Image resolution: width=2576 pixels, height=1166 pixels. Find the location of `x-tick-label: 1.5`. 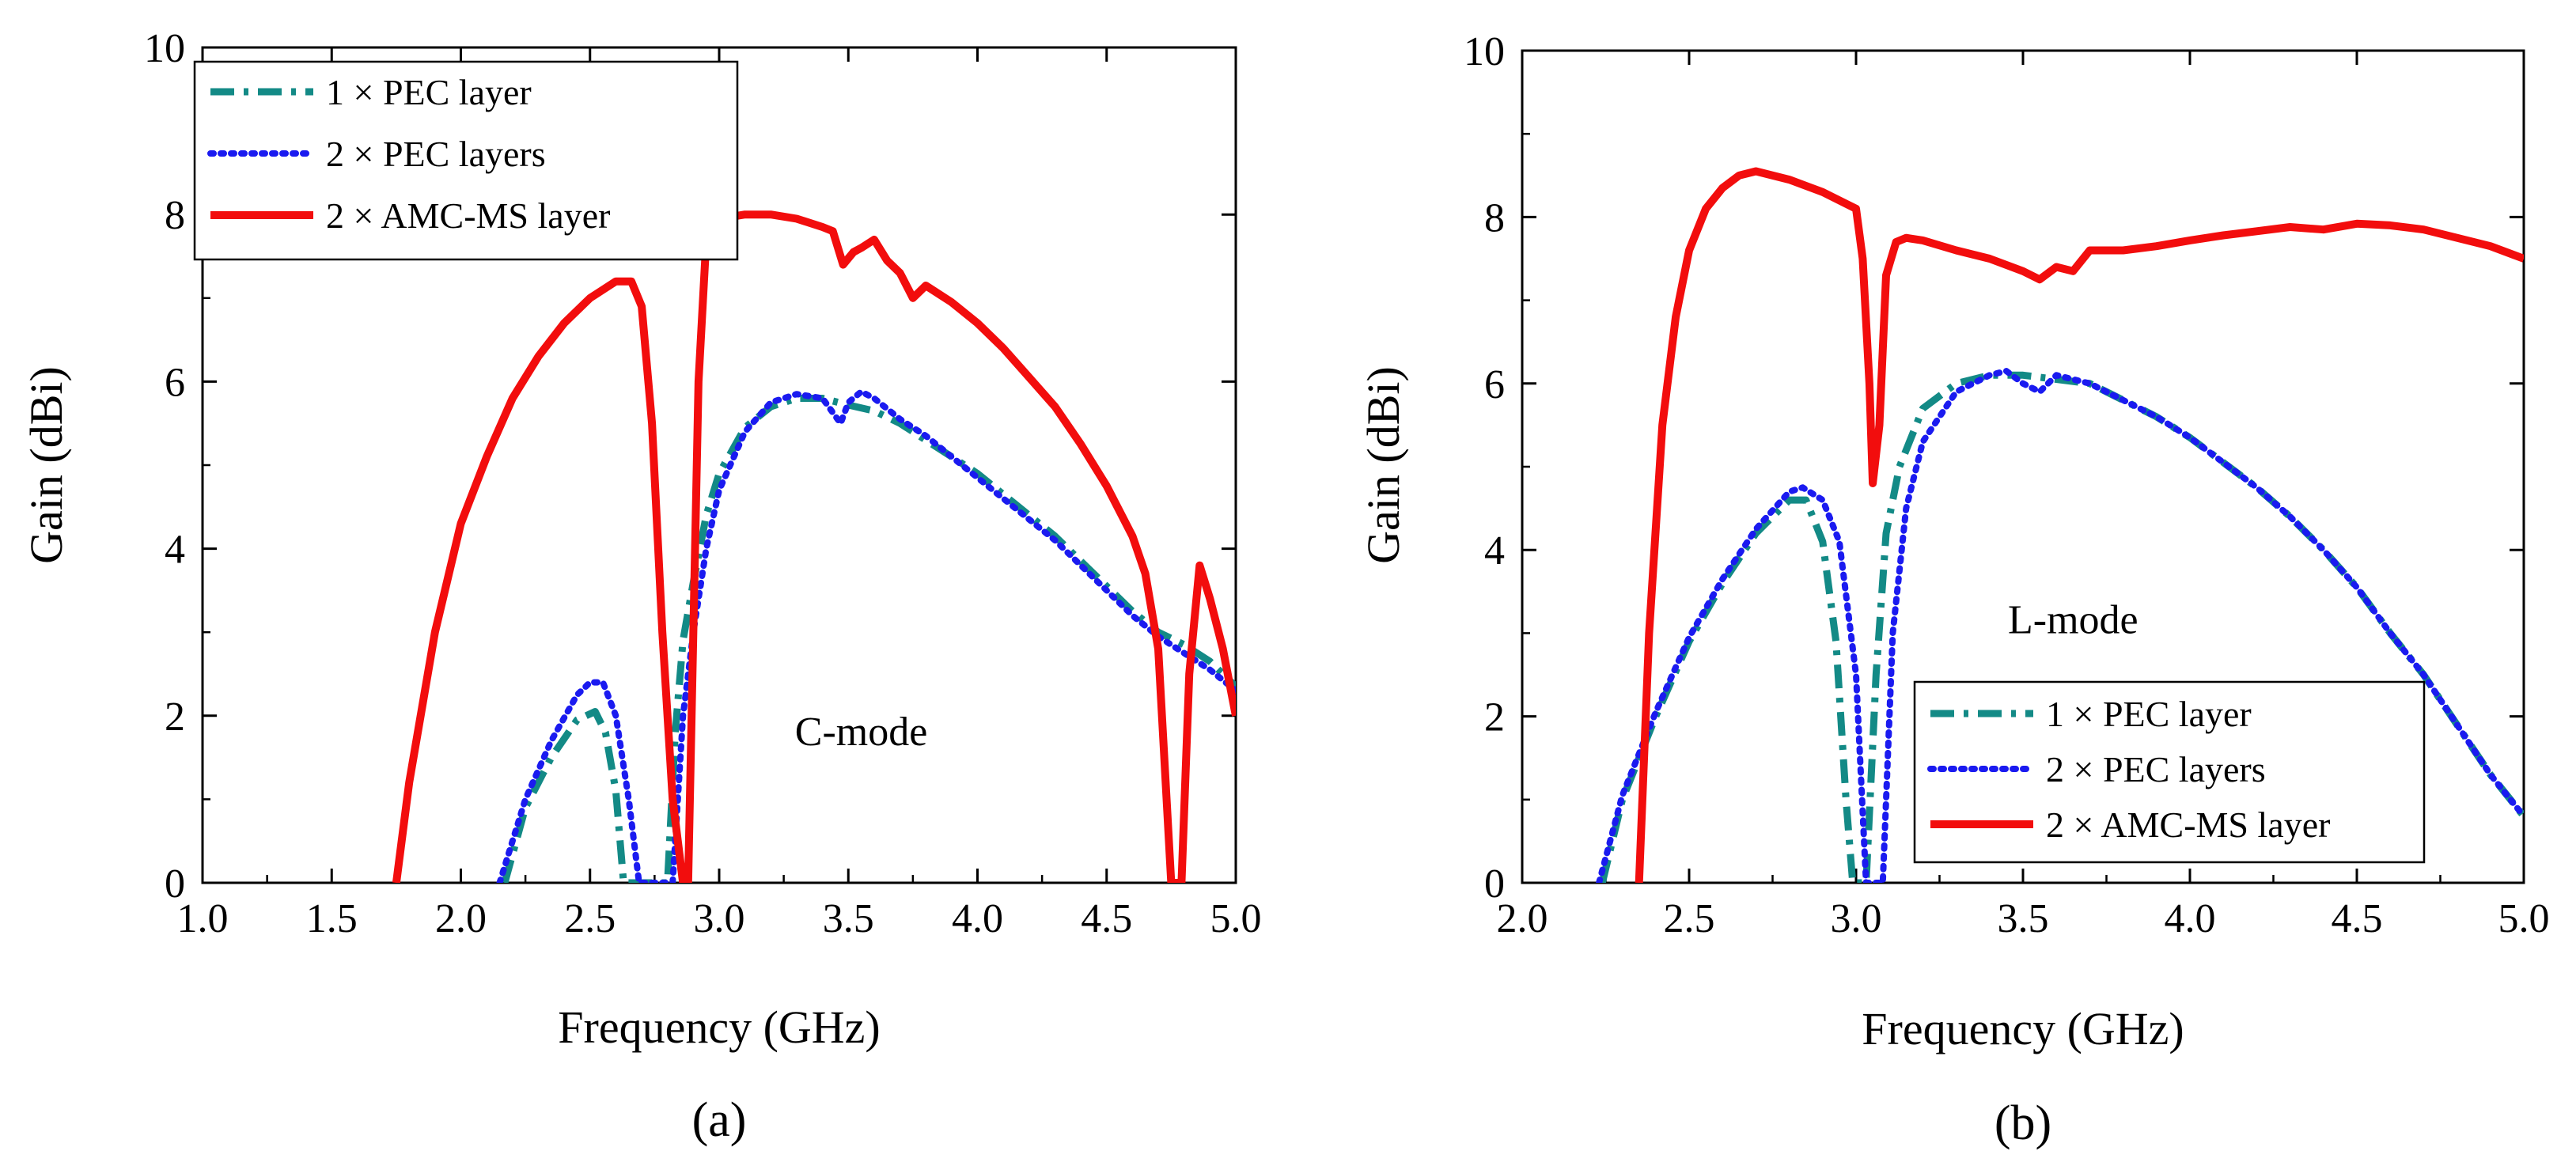

x-tick-label: 1.5 is located at coordinates (332, 918).